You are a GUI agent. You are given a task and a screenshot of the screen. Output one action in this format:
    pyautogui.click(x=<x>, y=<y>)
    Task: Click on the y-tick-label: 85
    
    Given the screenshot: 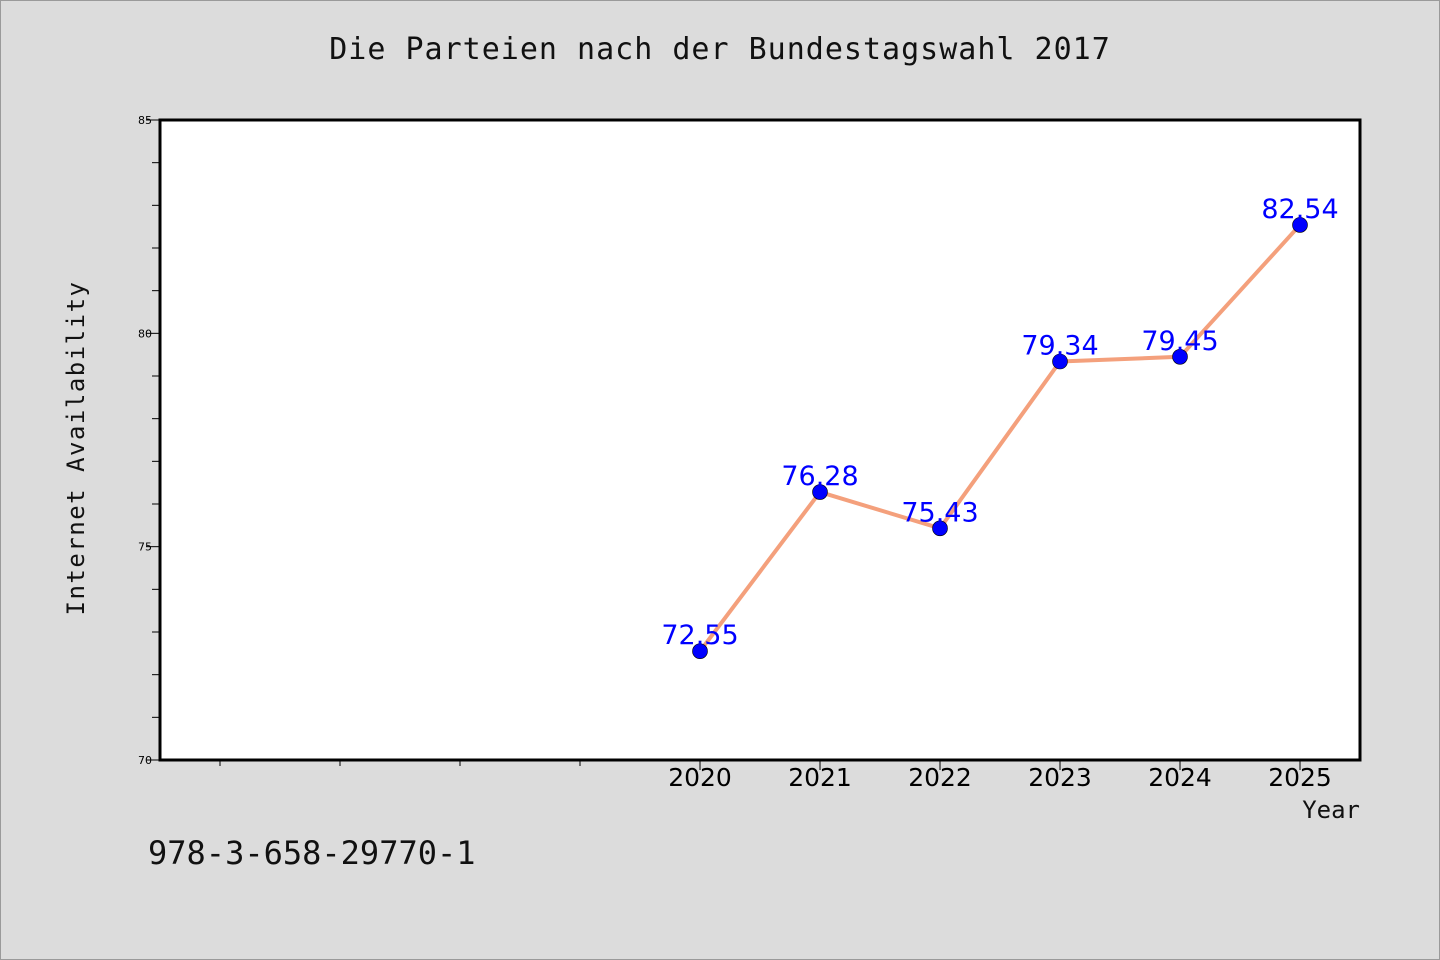 What is the action you would take?
    pyautogui.click(x=145, y=120)
    